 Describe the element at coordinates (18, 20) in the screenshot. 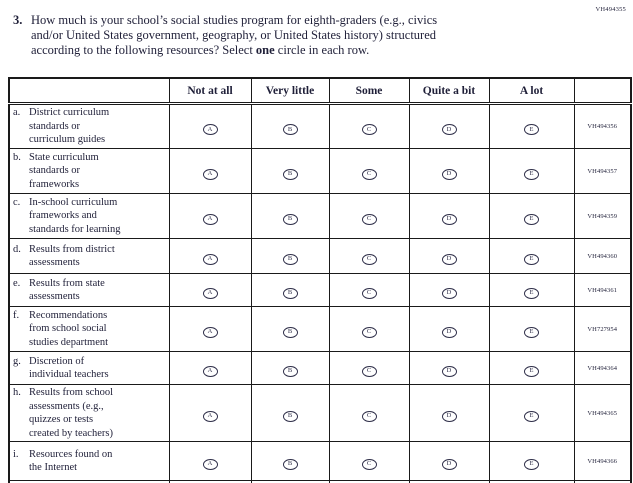

I see `question-number: 3.` at that location.